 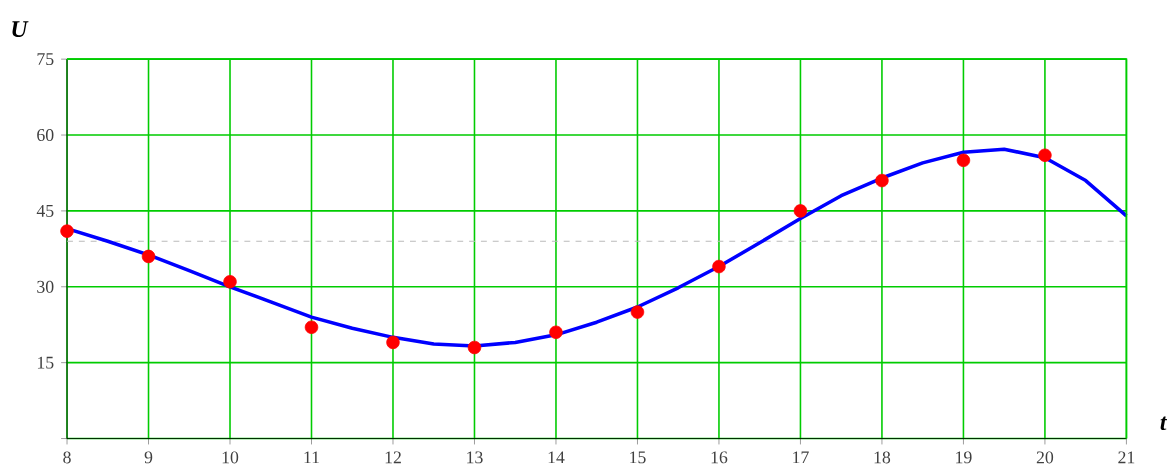 I want to click on x-tick-label: 13, so click(x=475, y=457).